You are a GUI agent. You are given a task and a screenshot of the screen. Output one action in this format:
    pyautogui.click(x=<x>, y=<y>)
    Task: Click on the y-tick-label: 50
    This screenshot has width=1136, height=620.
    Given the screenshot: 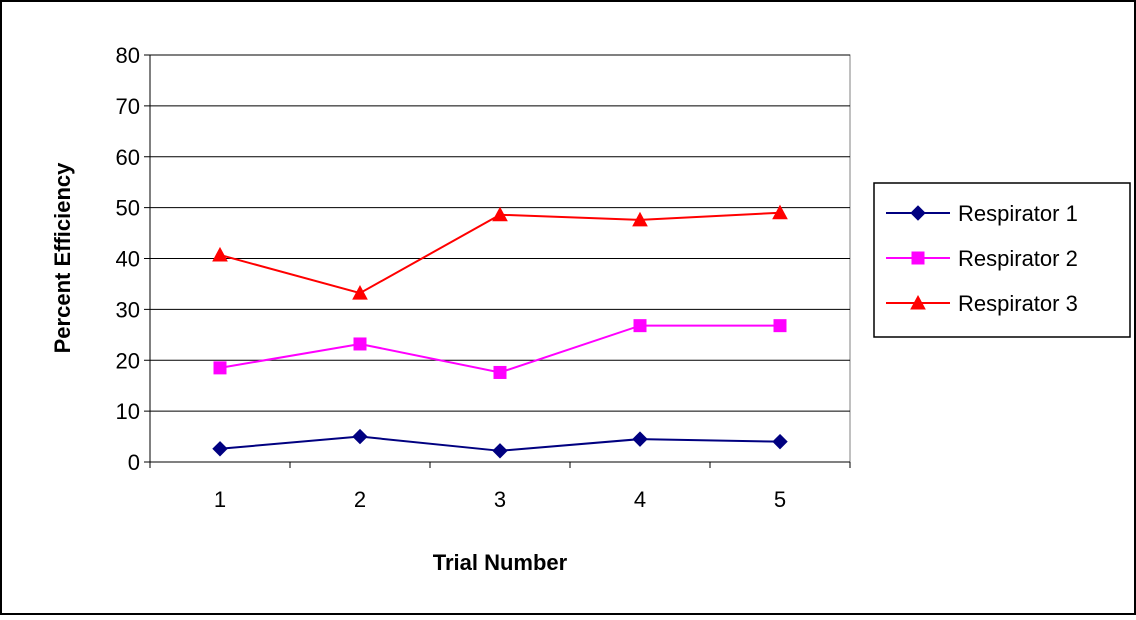 What is the action you would take?
    pyautogui.click(x=128, y=208)
    